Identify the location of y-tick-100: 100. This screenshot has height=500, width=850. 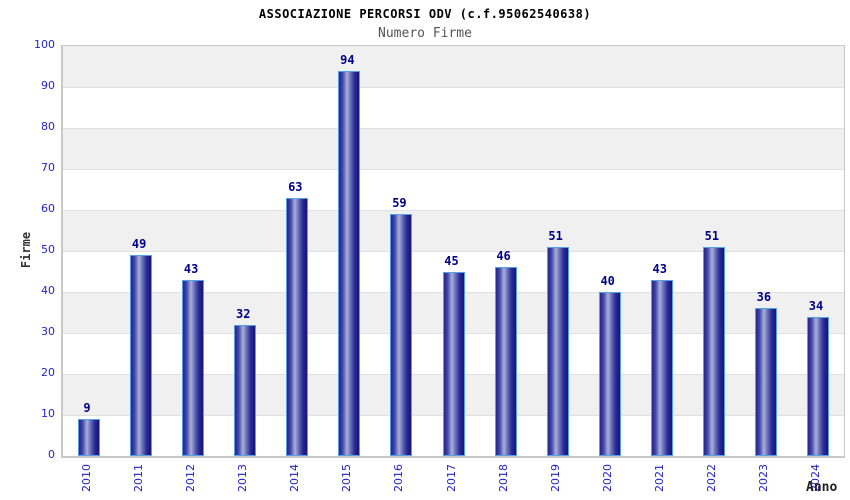
(44, 44).